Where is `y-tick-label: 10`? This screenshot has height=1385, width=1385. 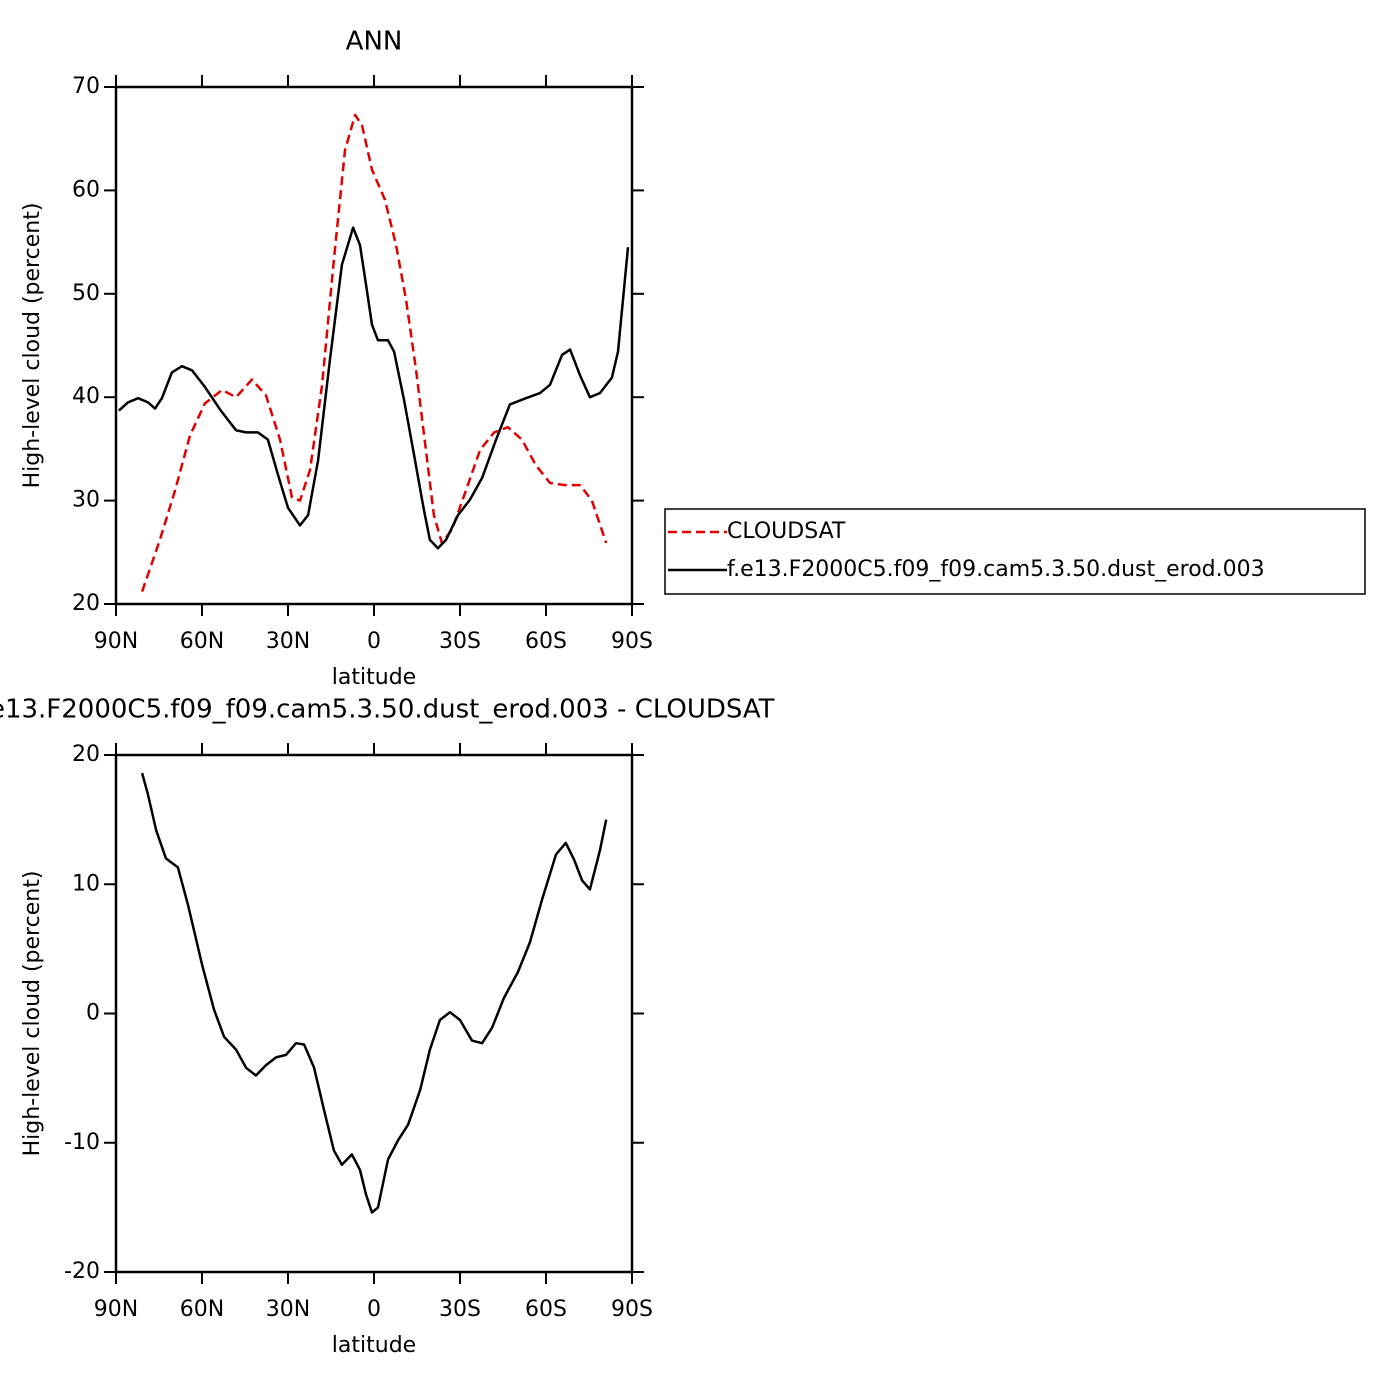 y-tick-label: 10 is located at coordinates (86, 883).